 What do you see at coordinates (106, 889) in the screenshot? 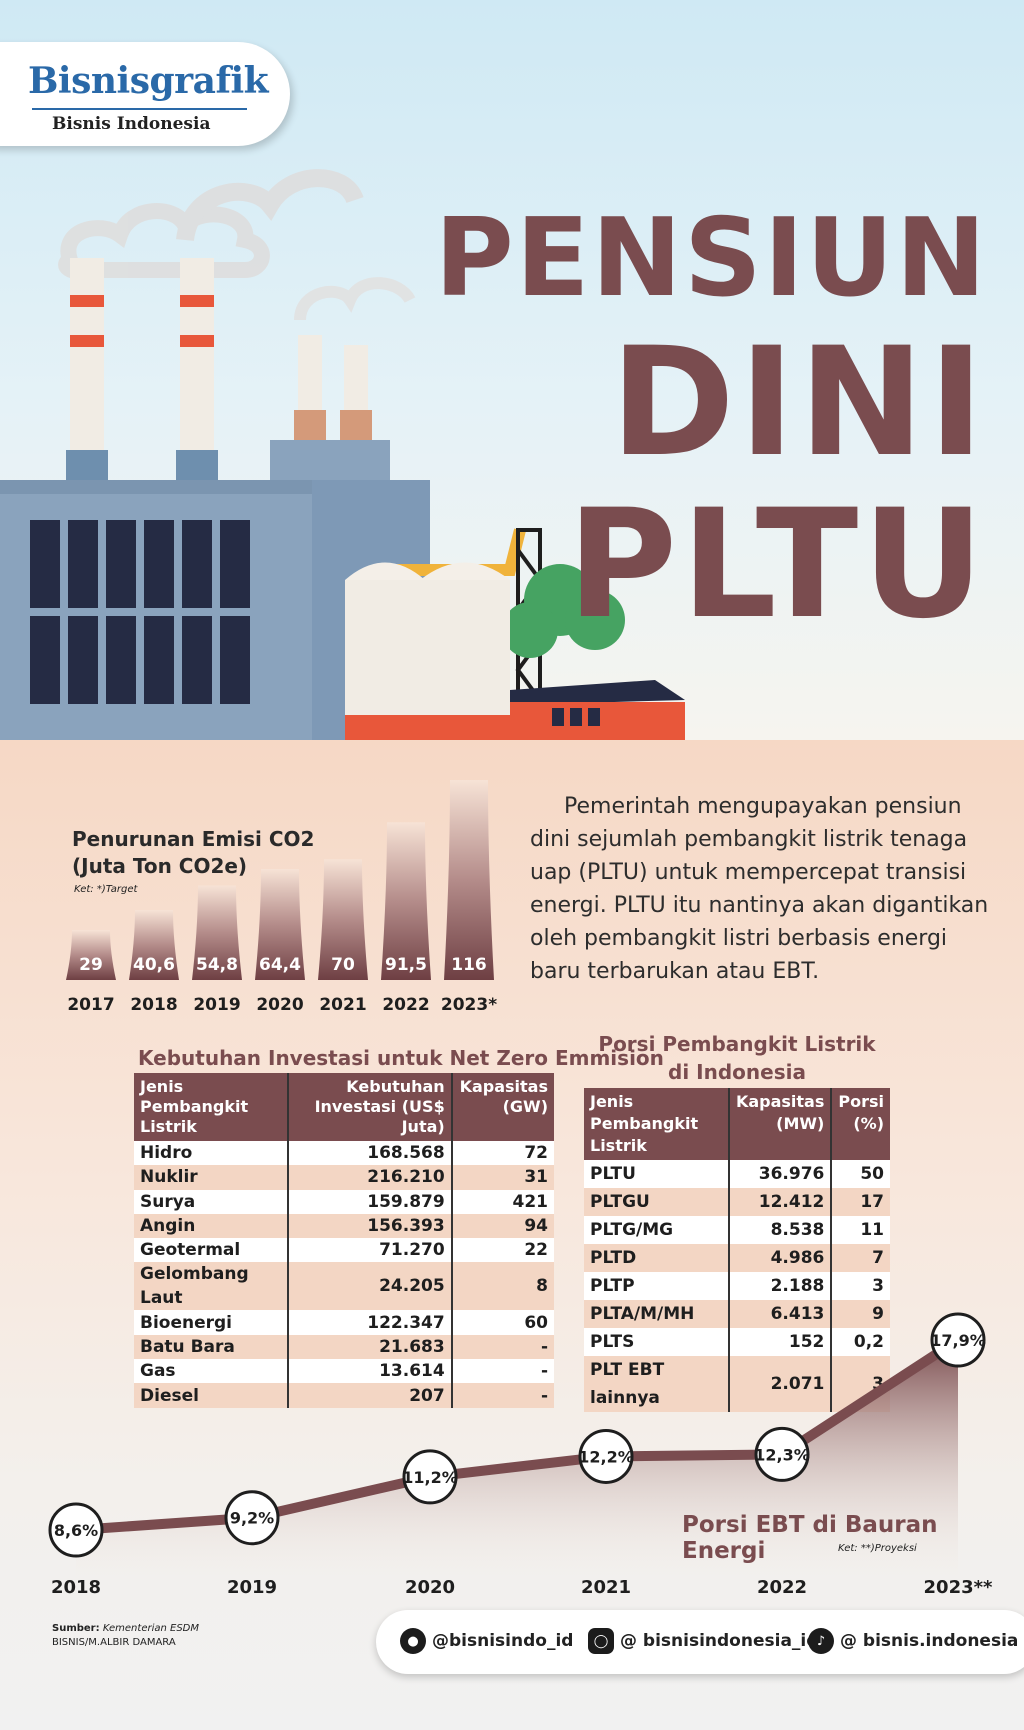
I see `emission-chart-note: Ket: *)Target` at bounding box center [106, 889].